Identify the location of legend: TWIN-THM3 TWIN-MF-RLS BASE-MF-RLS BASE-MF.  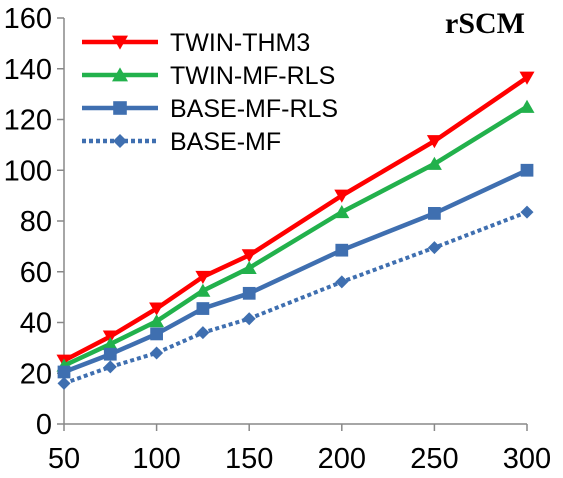
(210, 92).